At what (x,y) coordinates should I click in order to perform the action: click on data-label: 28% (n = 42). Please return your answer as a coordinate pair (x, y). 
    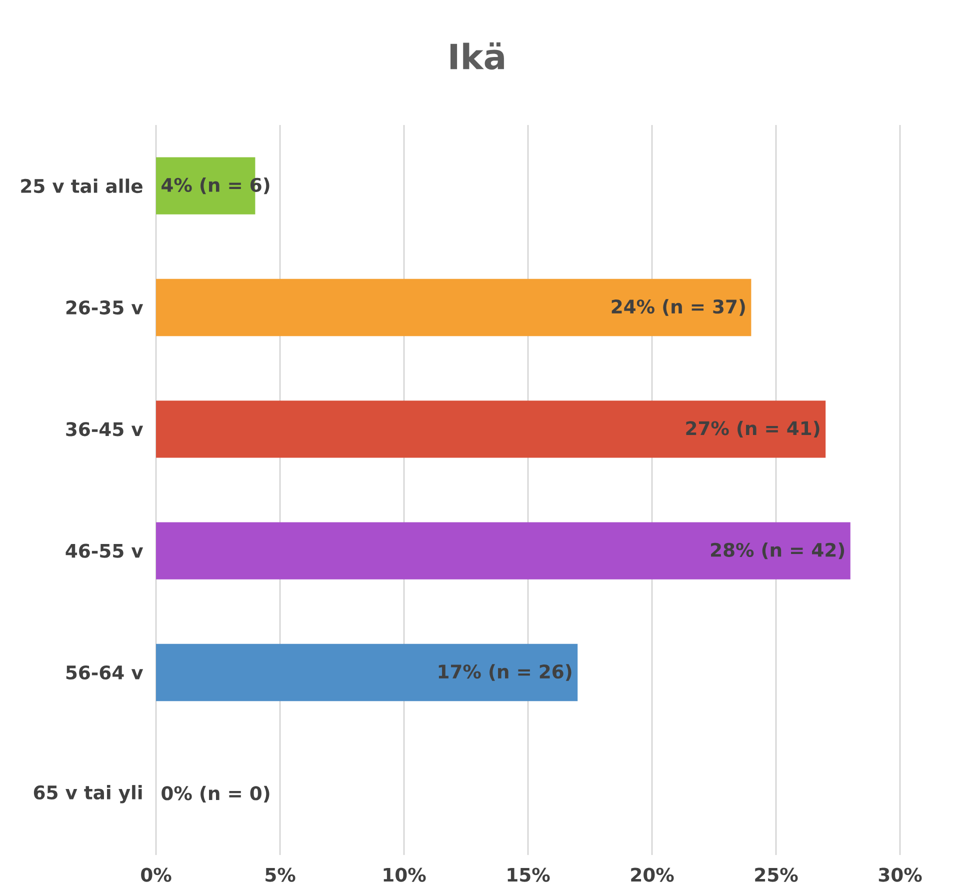
    Looking at the image, I should click on (777, 551).